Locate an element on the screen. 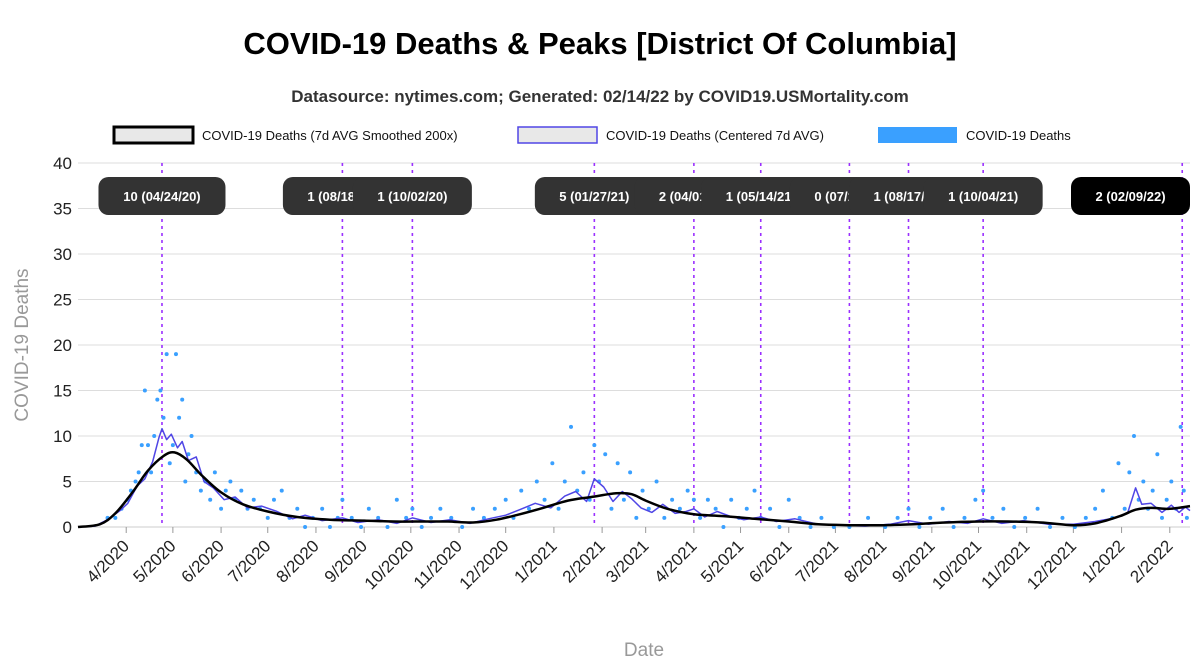 This screenshot has width=1200, height=670. y-axis-title: COVID-19 Deaths is located at coordinates (22, 344).